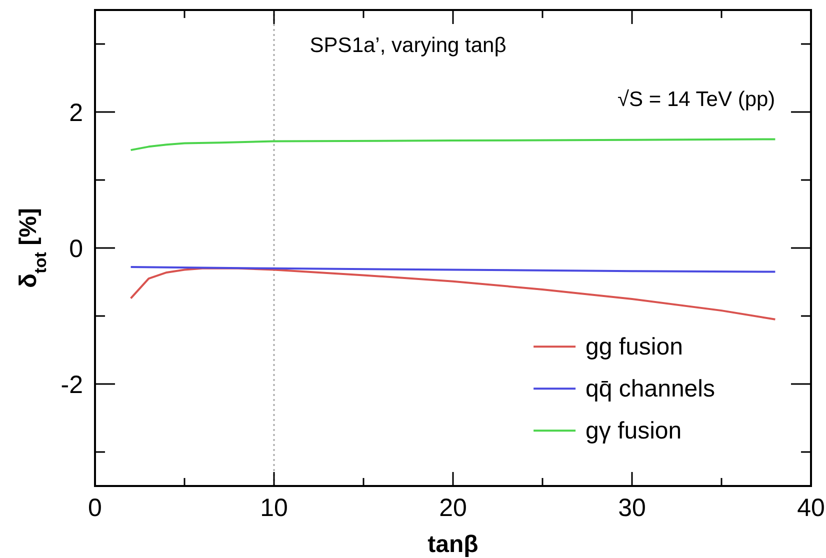  I want to click on legend-label: gγ fusion, so click(634, 431).